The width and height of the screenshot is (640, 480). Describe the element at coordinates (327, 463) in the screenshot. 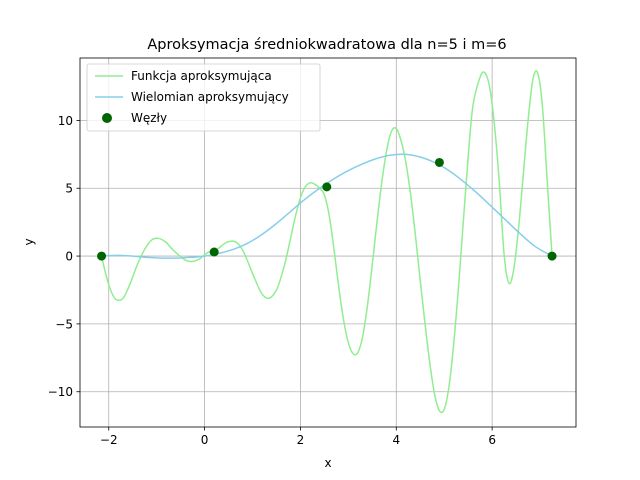

I see `x-axis-label: x` at that location.